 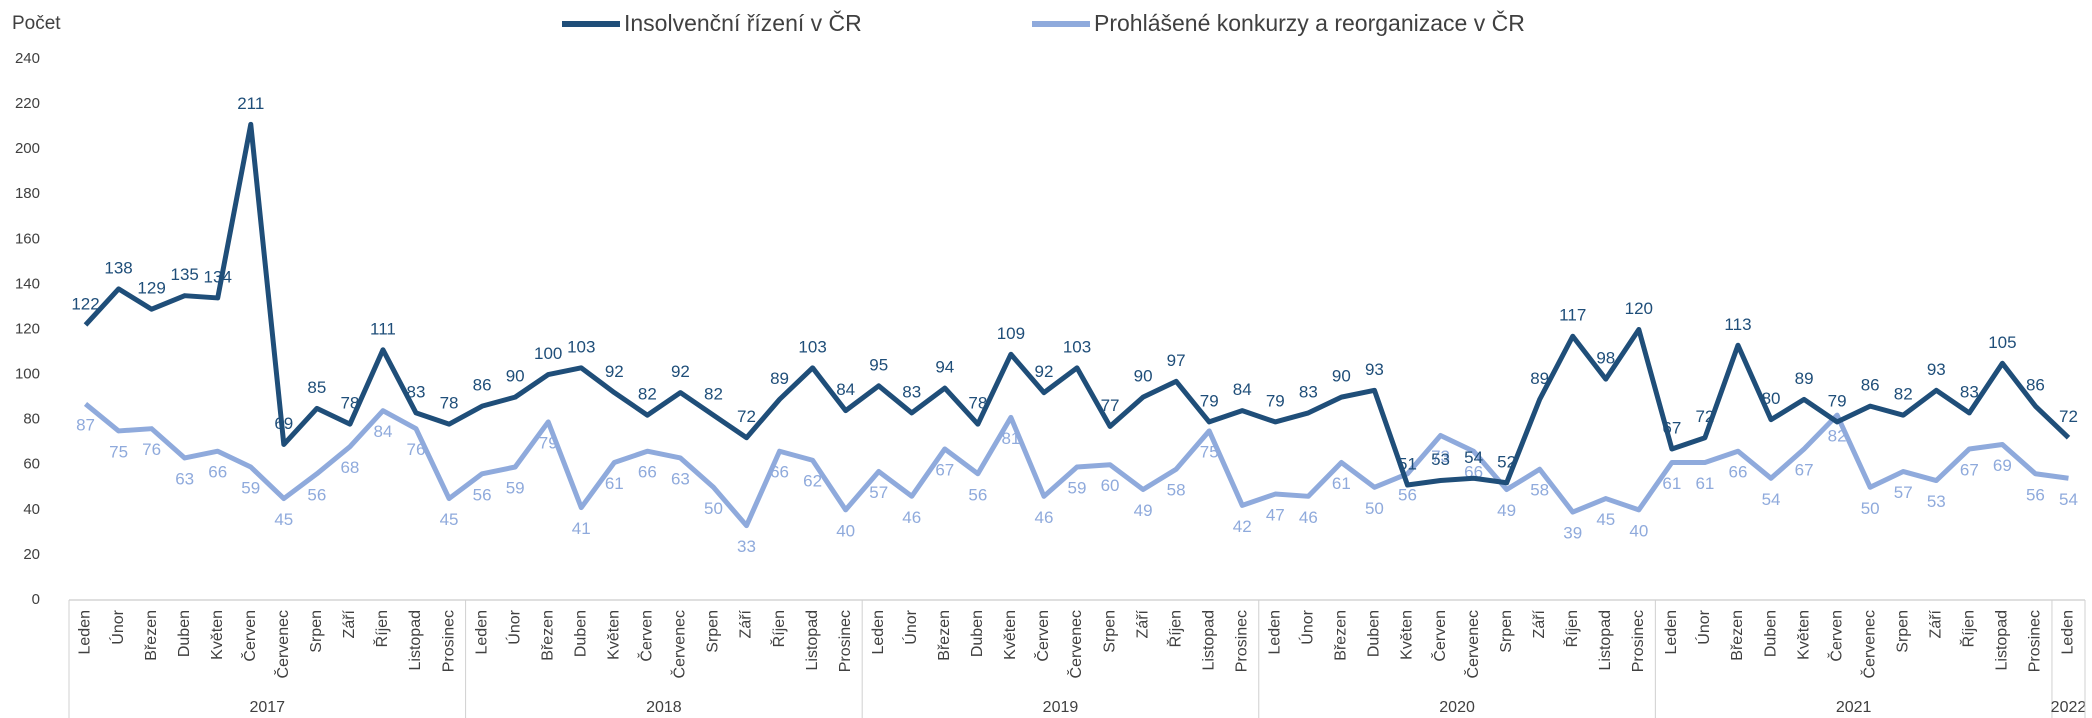 What do you see at coordinates (27, 103) in the screenshot?
I see `y-tick-label: 220` at bounding box center [27, 103].